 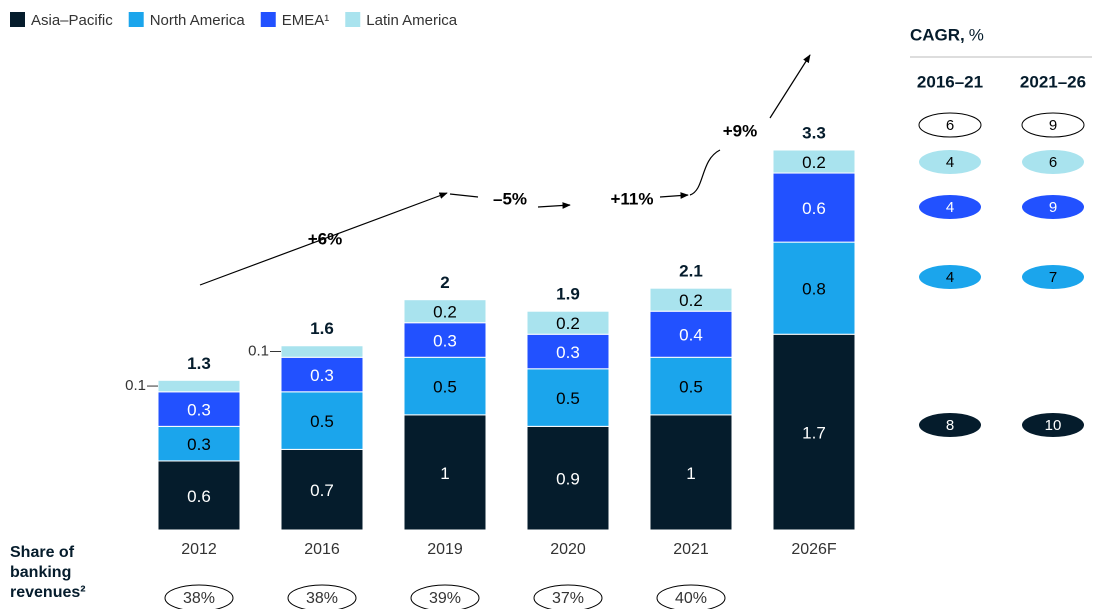 I want to click on x-tick-label: 2026F, so click(x=814, y=549).